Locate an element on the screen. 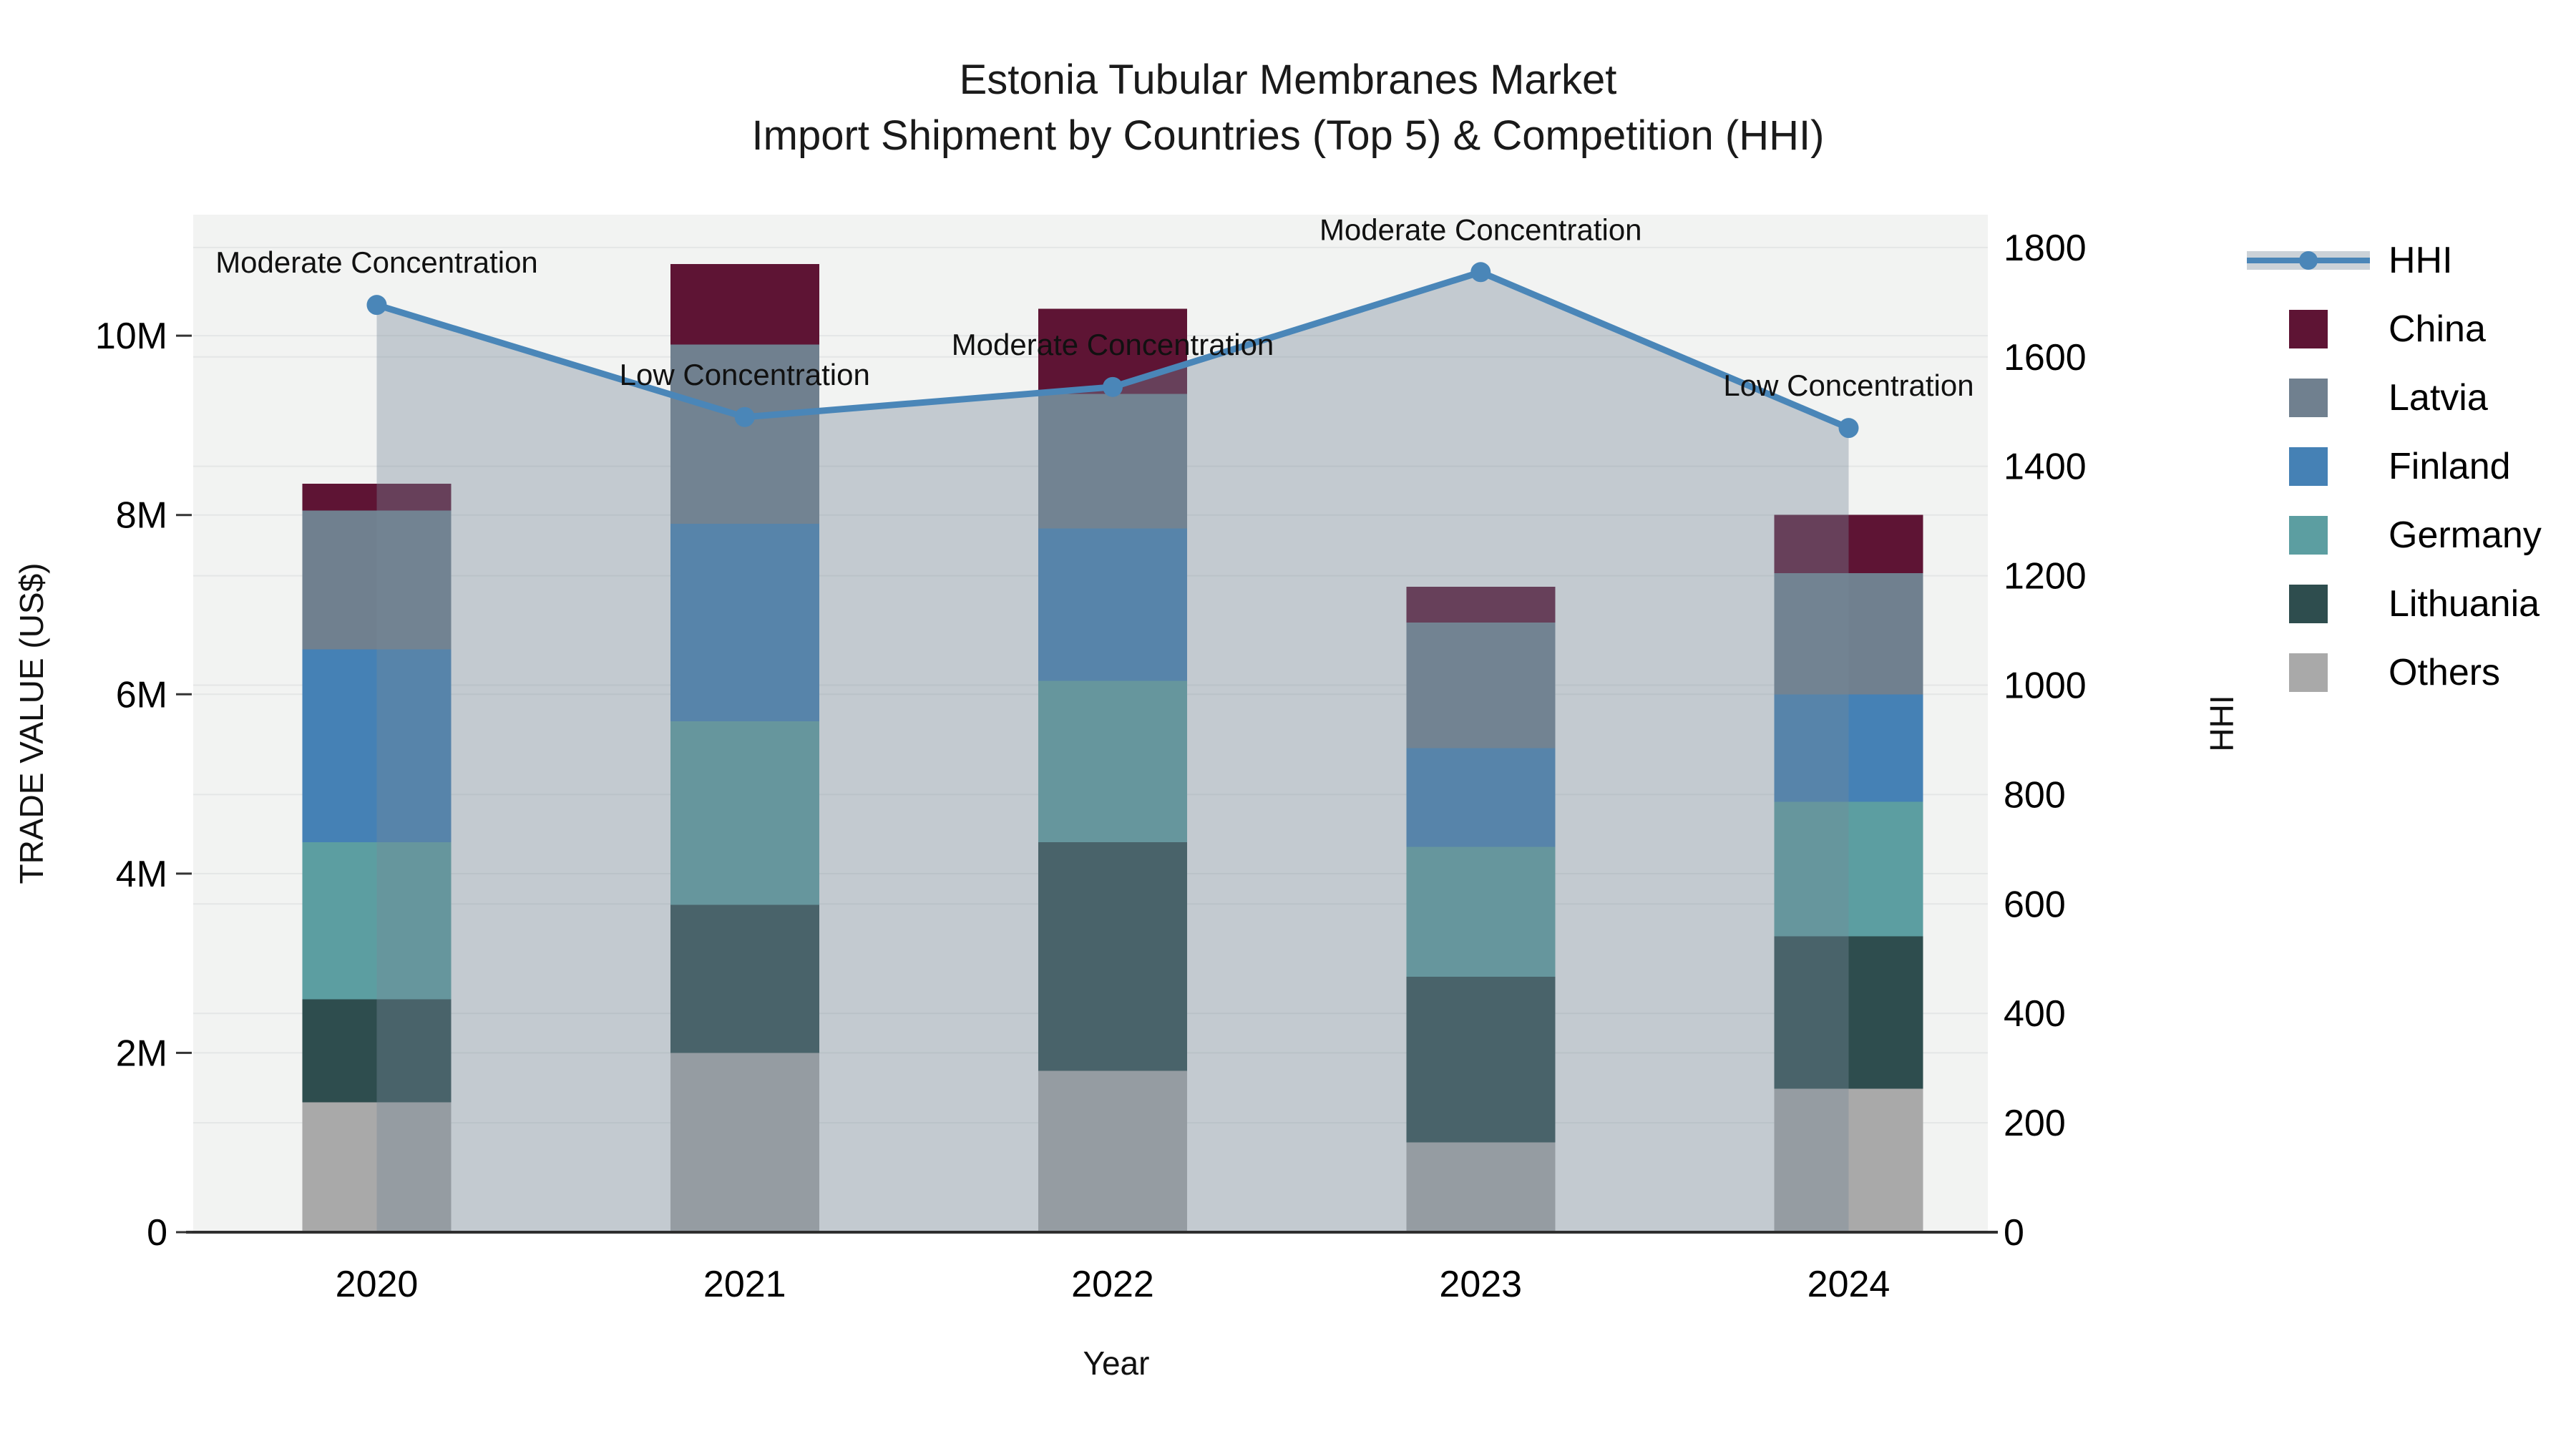  y-axis-right: 0 200 400 600 800 1000 1200 1400 1600 1800 is located at coordinates (2045, 741).